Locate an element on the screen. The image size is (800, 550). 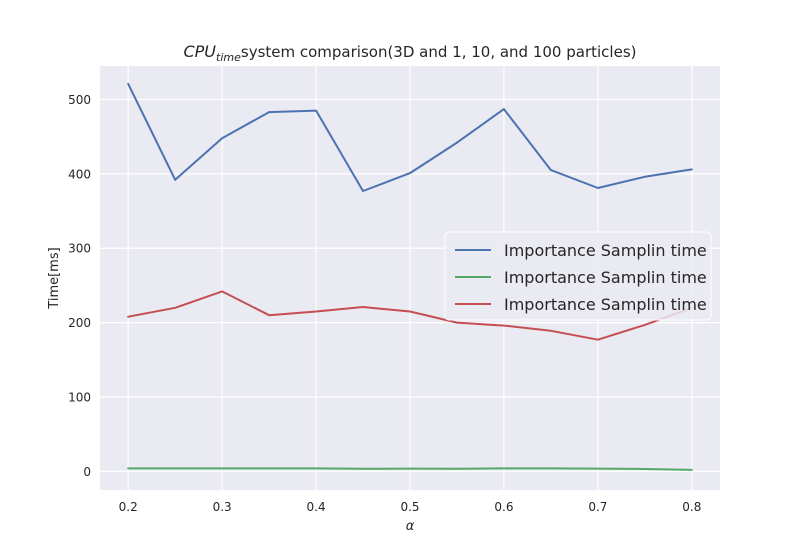
y-tick-label: 500 is located at coordinates (79, 100).